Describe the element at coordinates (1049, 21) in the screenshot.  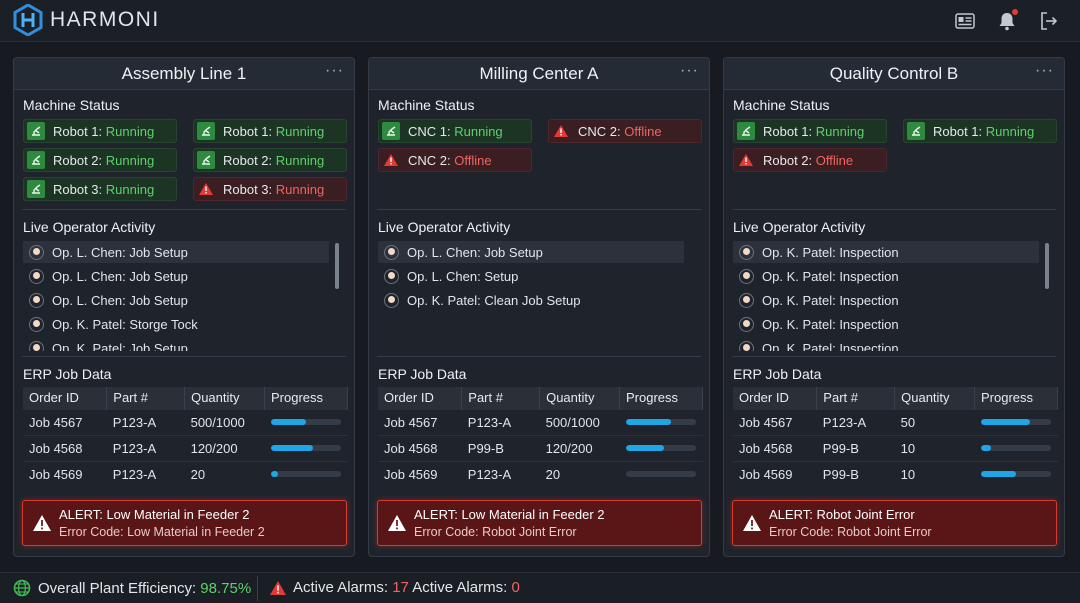
I see `logout-icon` at that location.